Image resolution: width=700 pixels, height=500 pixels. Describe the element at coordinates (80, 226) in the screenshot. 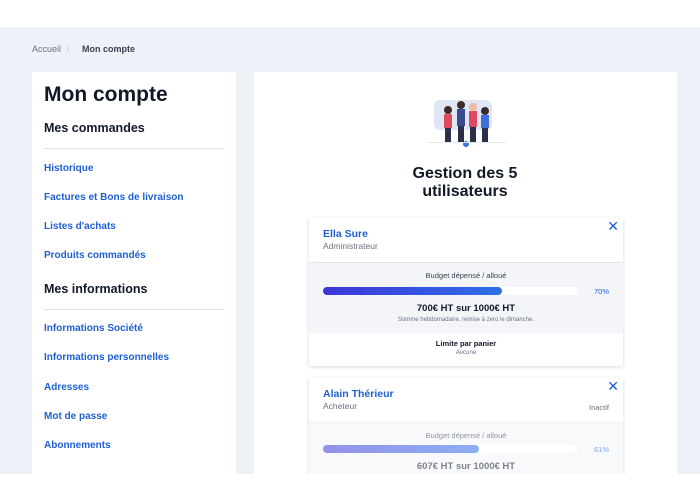

I see `nav-link: Listes d'achats` at that location.